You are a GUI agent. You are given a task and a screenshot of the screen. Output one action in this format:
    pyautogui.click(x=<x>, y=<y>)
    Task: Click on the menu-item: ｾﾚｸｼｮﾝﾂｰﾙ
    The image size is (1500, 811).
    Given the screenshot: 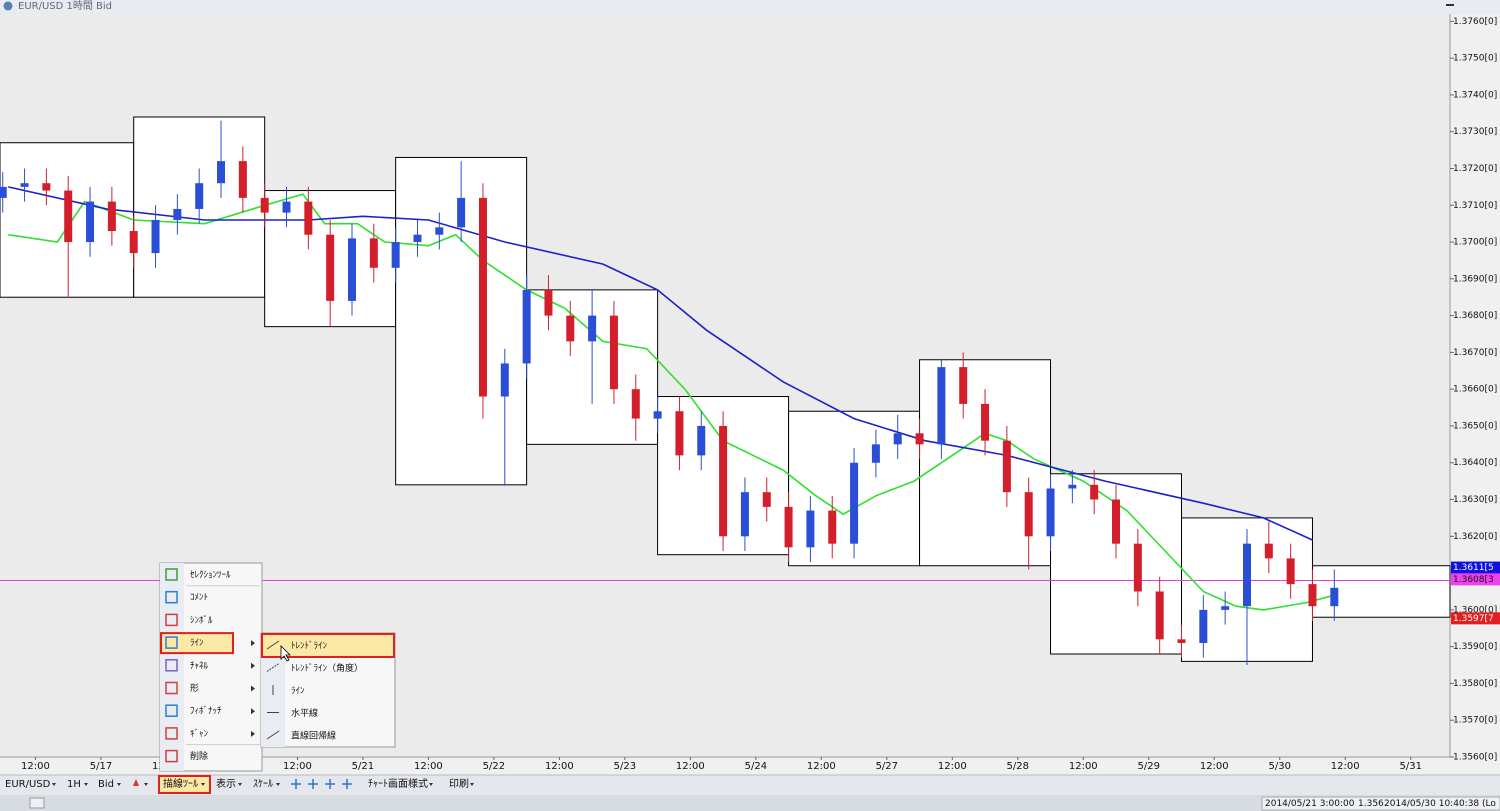 What is the action you would take?
    pyautogui.click(x=210, y=575)
    